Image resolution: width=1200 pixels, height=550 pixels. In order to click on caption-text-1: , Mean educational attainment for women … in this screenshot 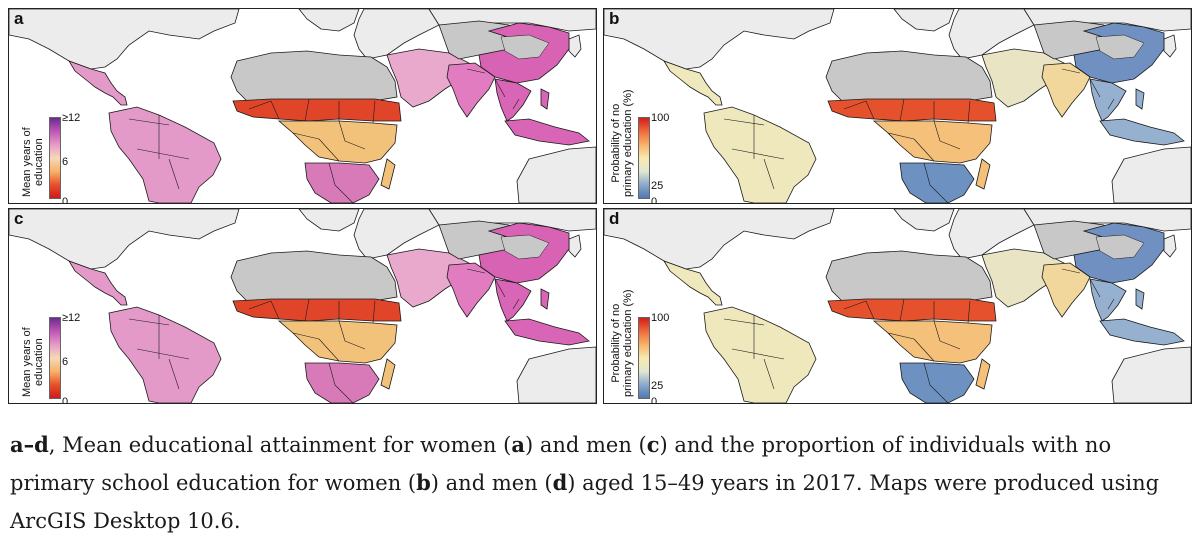, I will do `click(280, 445)`.